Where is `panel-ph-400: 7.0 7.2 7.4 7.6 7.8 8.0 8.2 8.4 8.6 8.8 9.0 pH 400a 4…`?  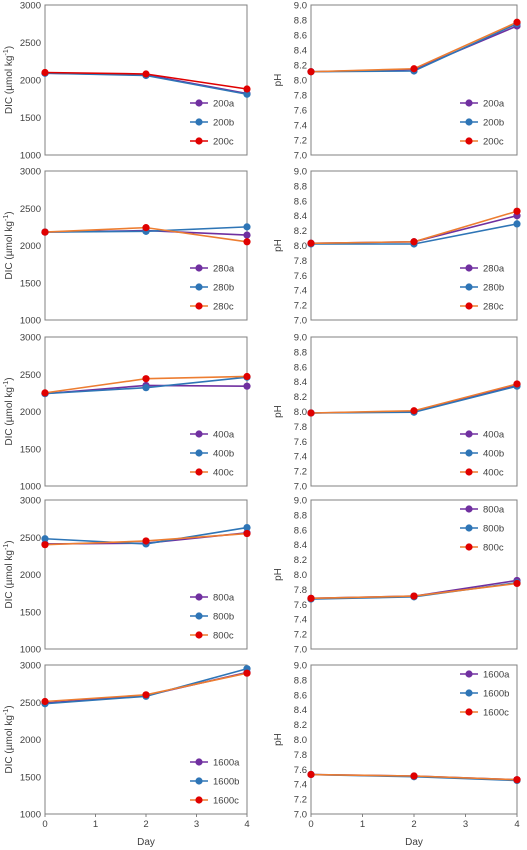
panel-ph-400: 7.0 7.2 7.4 7.6 7.8 8.0 8.2 8.4 8.6 8.8 9.0 pH 400a 4… is located at coordinates (397, 413).